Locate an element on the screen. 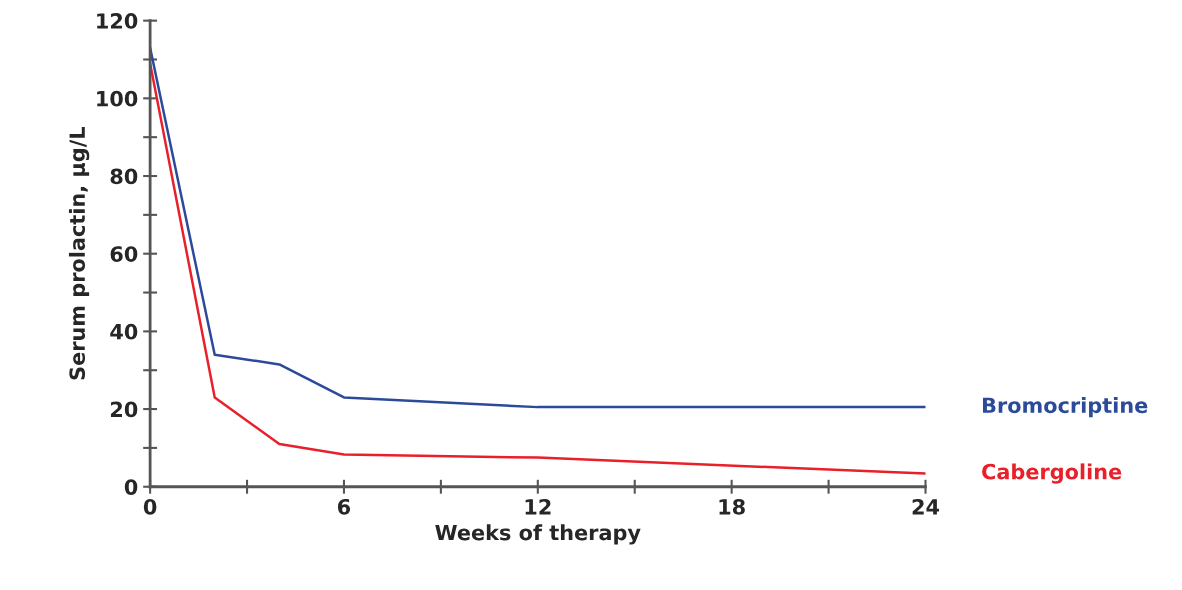 The image size is (1182, 590). x-tick-label: 18 is located at coordinates (732, 506).